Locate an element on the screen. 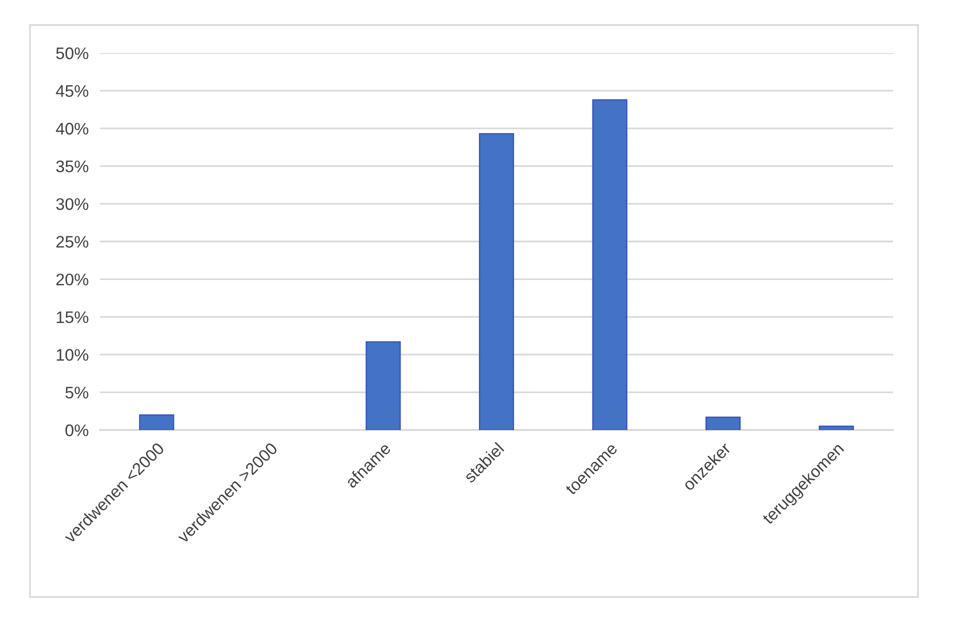 The image size is (978, 631). y-tick-label: 5% is located at coordinates (76, 392).